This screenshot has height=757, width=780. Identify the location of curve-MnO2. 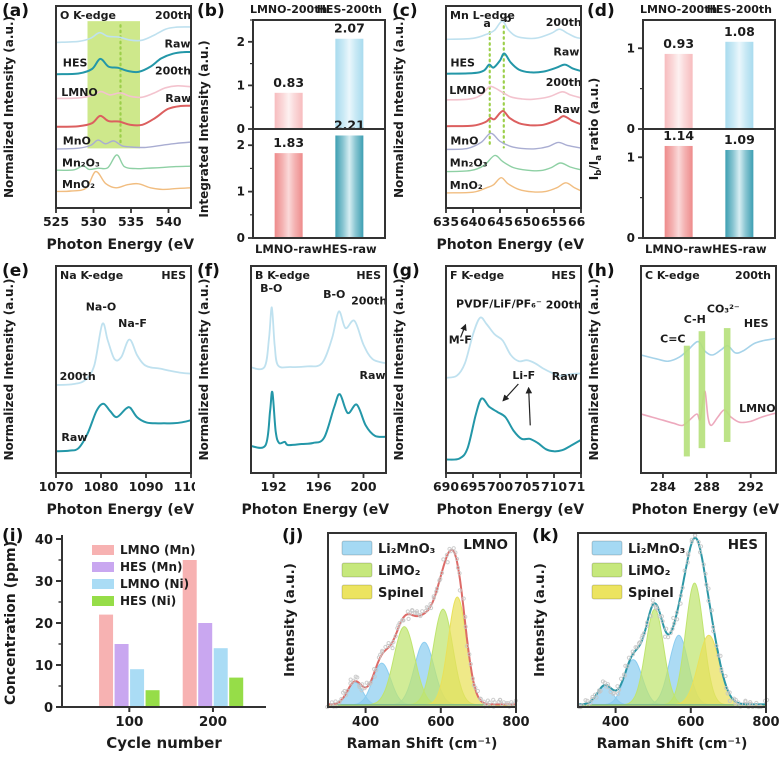
(513, 185).